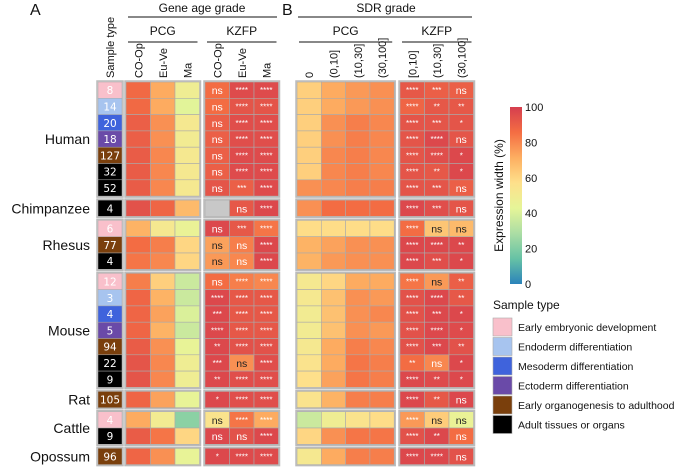 The image size is (685, 475). Describe the element at coordinates (109, 140) in the screenshot. I see `sample-count-label: 18` at that location.